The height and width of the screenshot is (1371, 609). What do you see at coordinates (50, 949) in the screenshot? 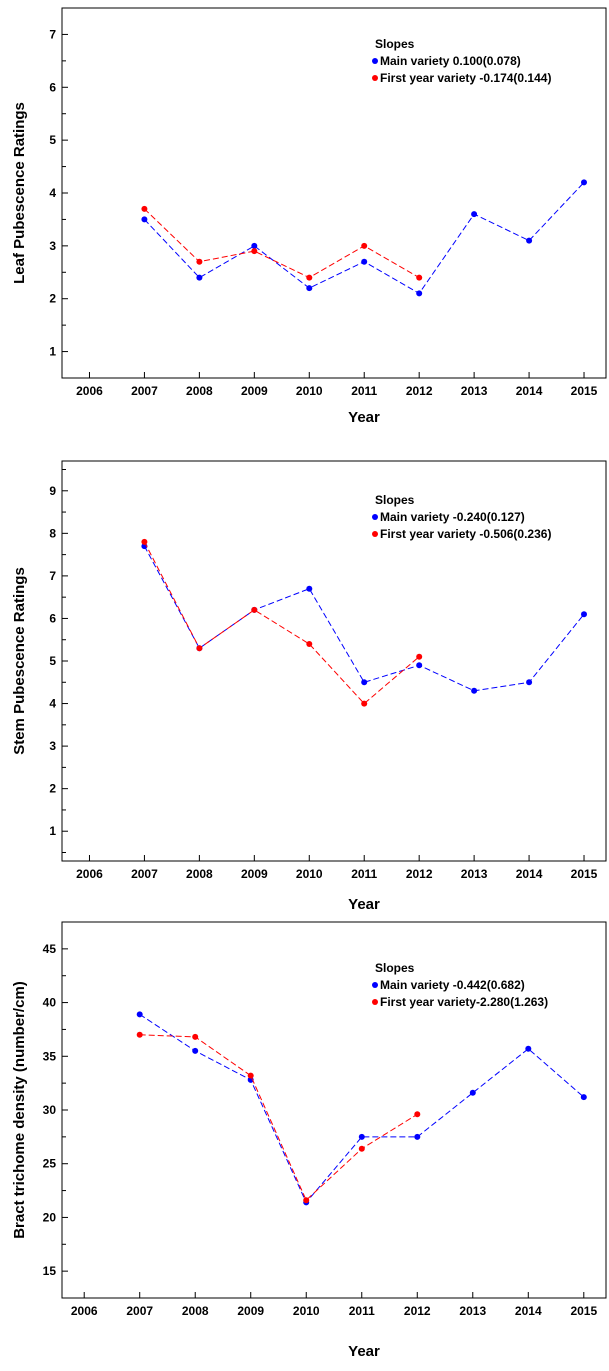
I see `y-tick-label: 45` at bounding box center [50, 949].